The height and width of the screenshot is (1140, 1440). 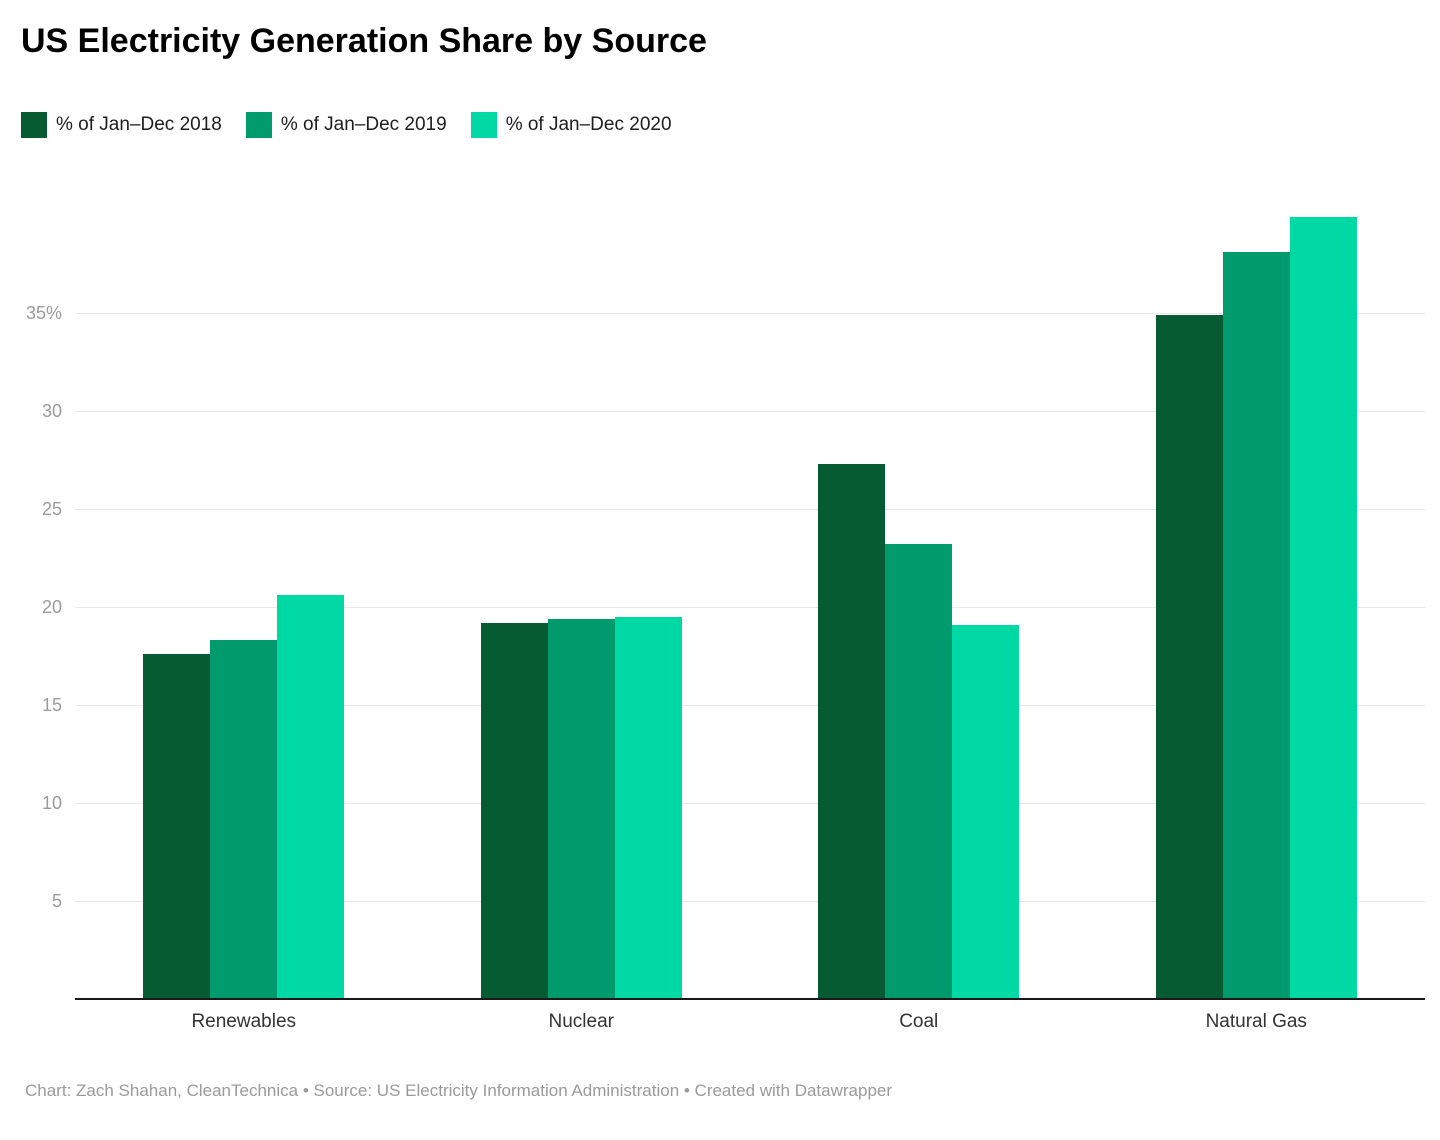 I want to click on bar-coal-2018, so click(x=852, y=731).